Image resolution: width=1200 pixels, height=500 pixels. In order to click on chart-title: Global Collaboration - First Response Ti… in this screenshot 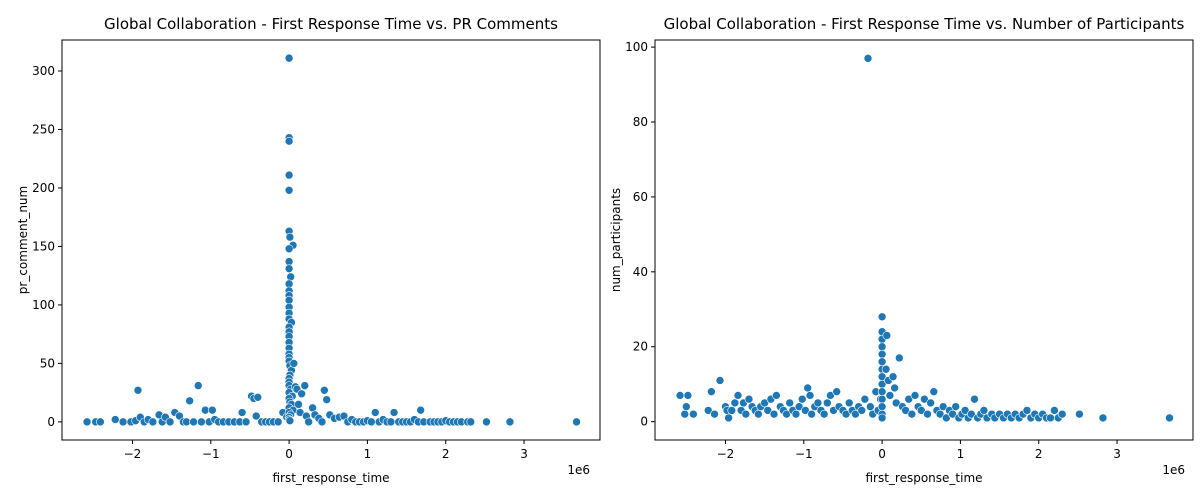, I will do `click(331, 24)`.